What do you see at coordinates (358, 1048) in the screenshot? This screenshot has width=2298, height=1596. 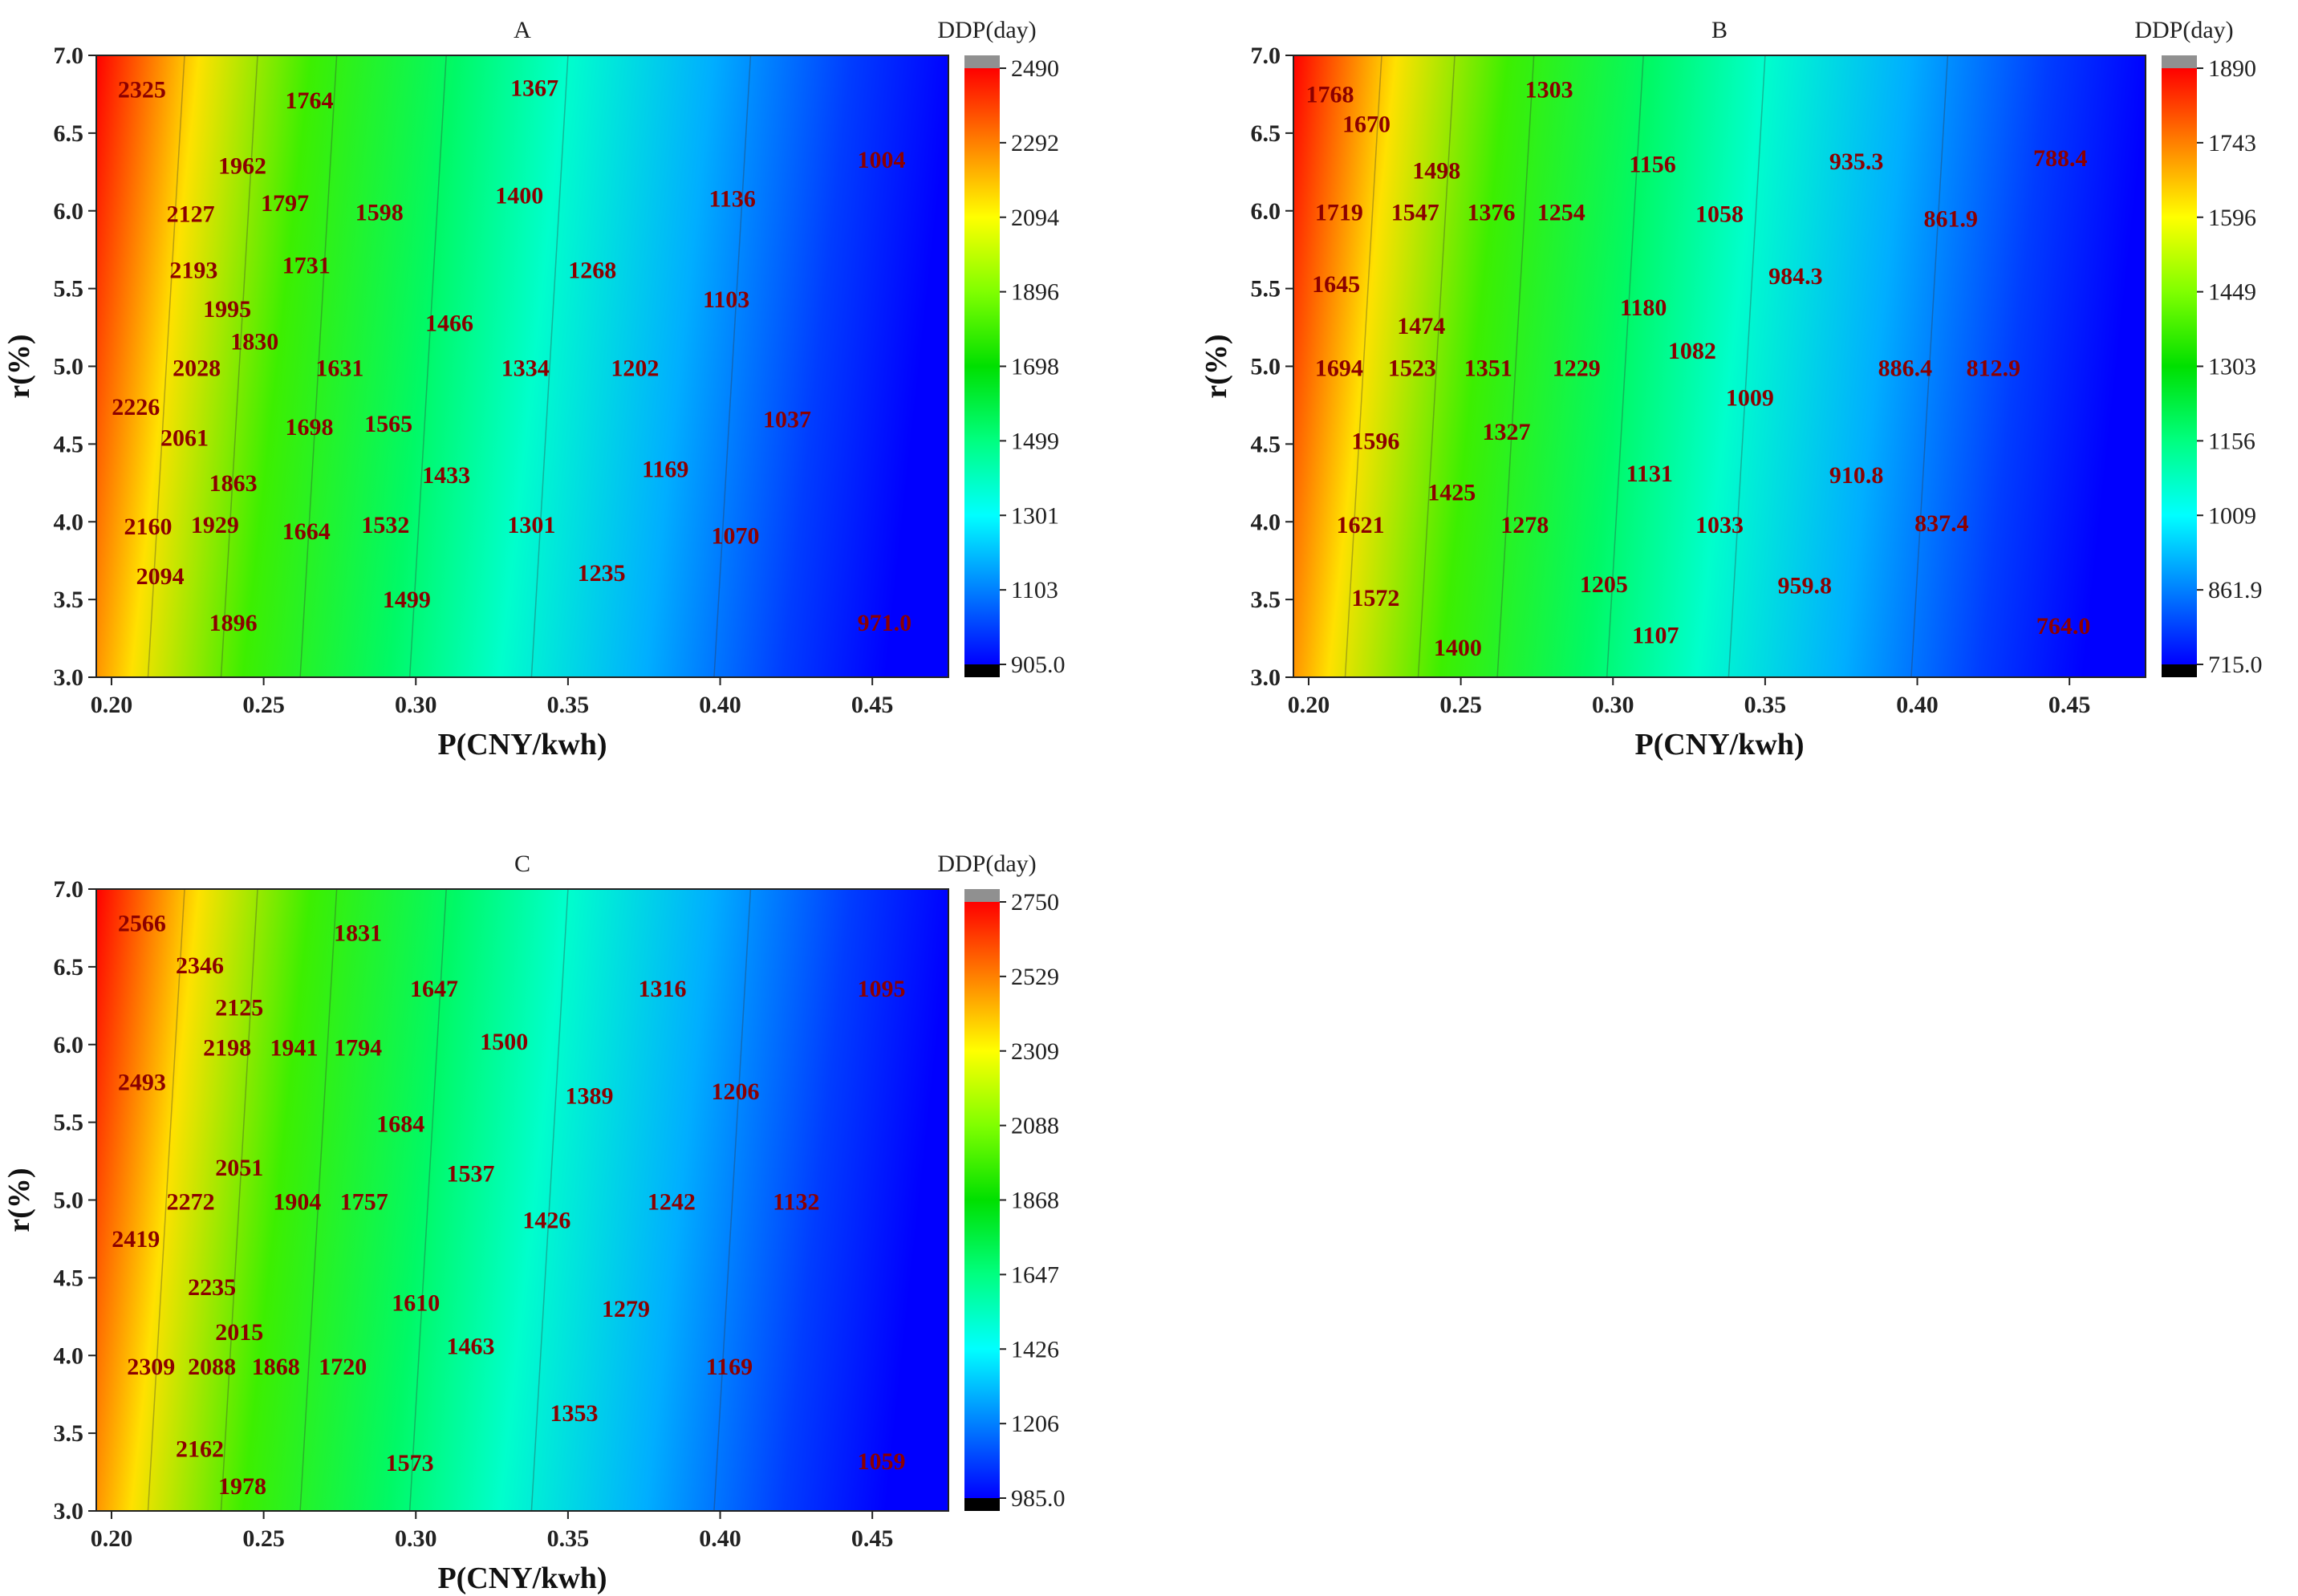 I see `contour-value-label: 1794` at bounding box center [358, 1048].